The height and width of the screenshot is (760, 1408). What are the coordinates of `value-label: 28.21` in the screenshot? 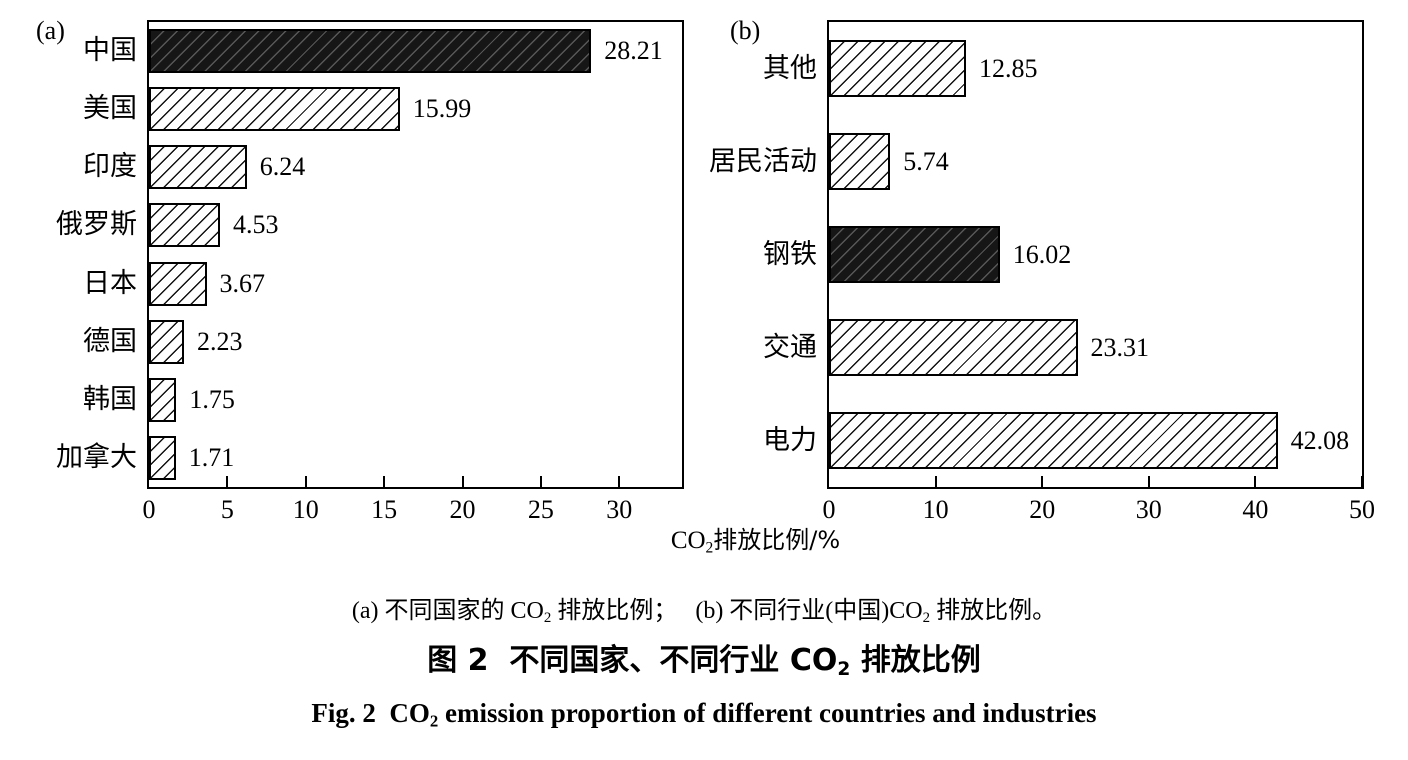 It's located at (633, 51).